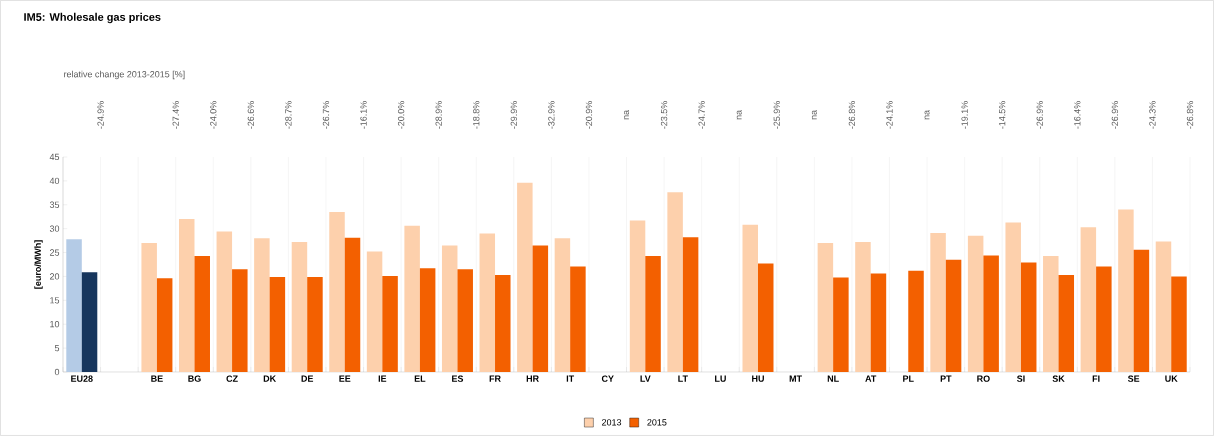  Describe the element at coordinates (92, 18) in the screenshot. I see `chart-title: IM5: Wholesale gas prices` at that location.